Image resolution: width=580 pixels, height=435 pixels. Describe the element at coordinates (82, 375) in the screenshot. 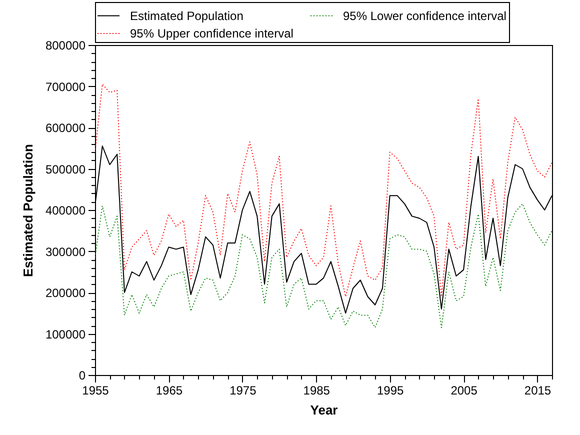

I see `y-tick-label: 0` at that location.